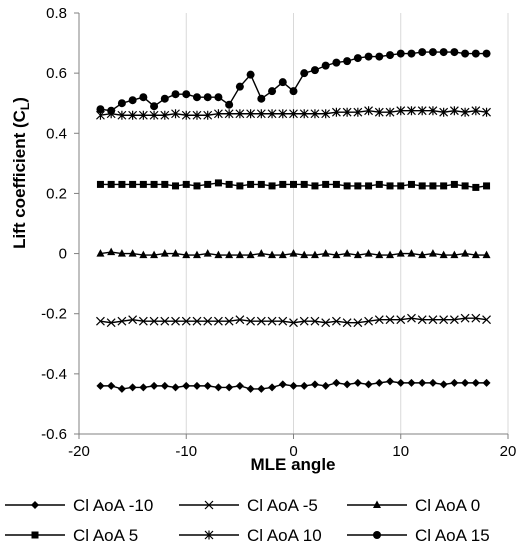 Image resolution: width=518 pixels, height=550 pixels. What do you see at coordinates (71, 535) in the screenshot?
I see `legend-item: Cl AoA 5` at bounding box center [71, 535].